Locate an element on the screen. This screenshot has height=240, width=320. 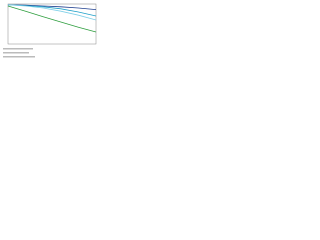
chart is located at coordinates (50, 30).